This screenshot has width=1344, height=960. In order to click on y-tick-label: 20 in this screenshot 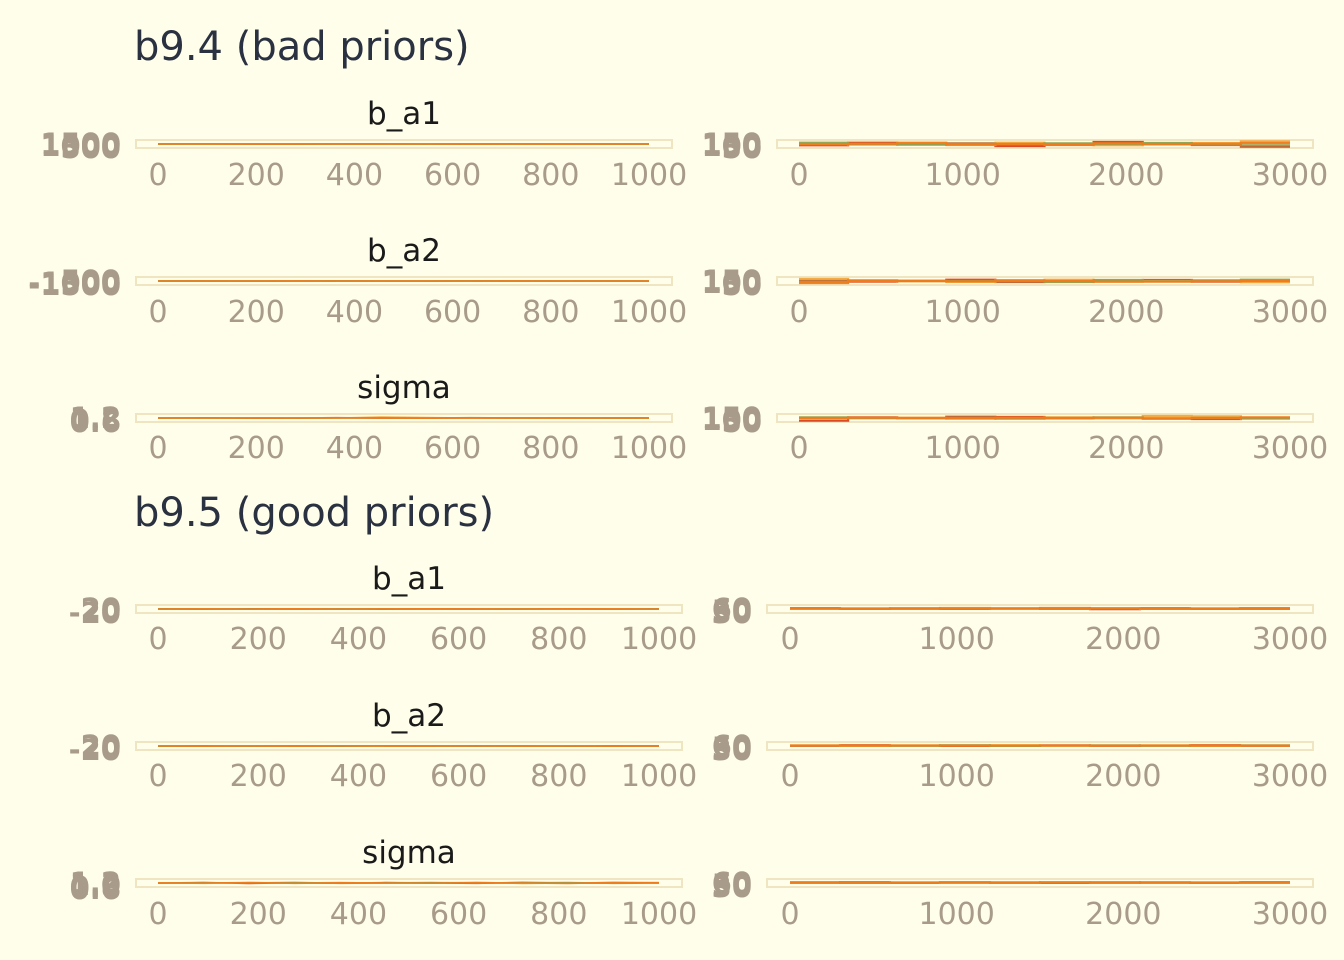, I will do `click(101, 746)`.